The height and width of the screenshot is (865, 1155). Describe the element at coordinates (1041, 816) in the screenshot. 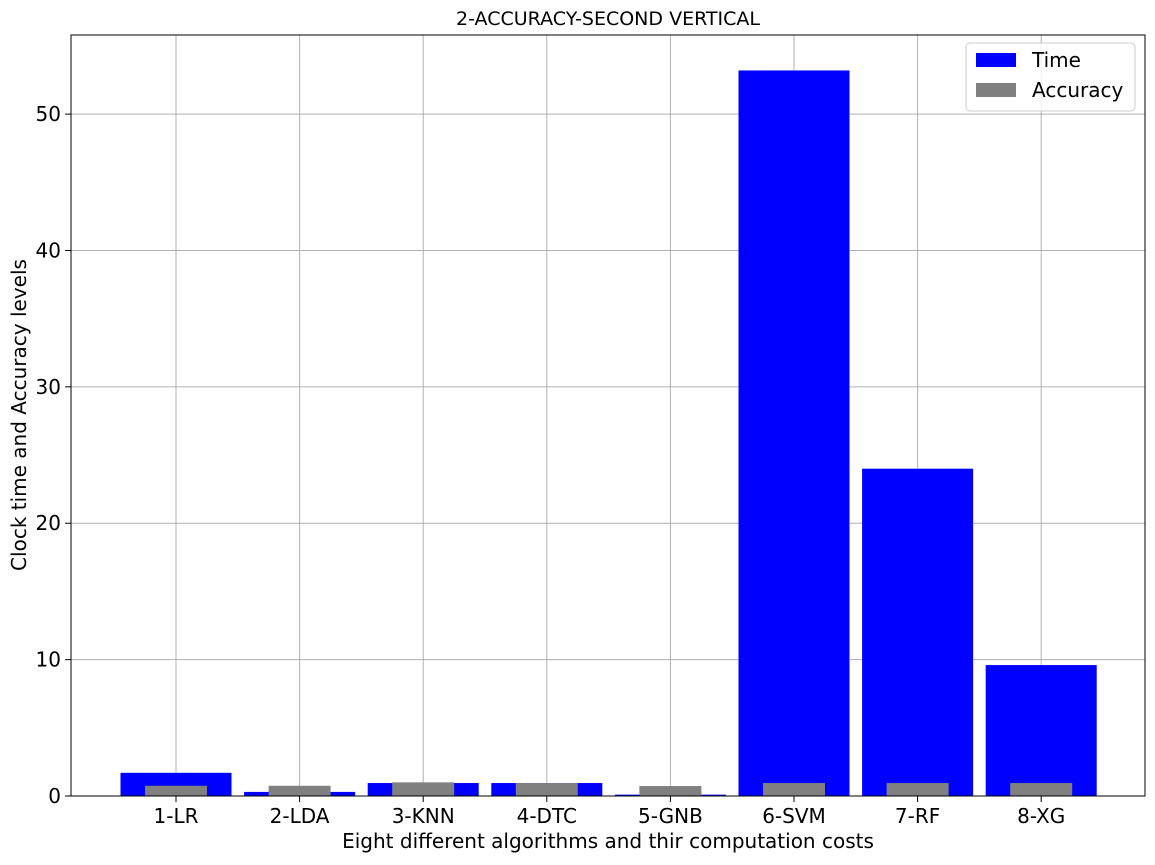

I see `x-tick-label: 8-XG` at that location.